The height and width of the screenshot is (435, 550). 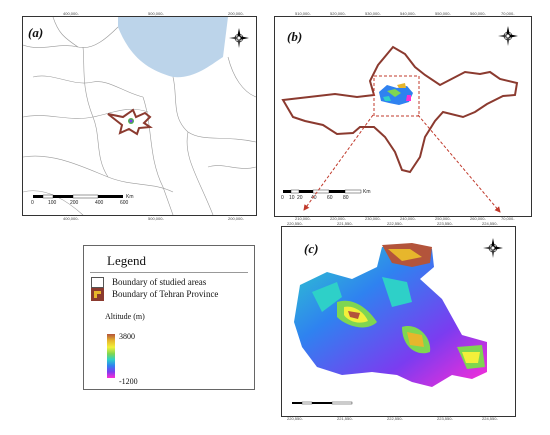 What do you see at coordinates (478, 13) in the screenshot?
I see `tick-top: 560,000-` at bounding box center [478, 13].